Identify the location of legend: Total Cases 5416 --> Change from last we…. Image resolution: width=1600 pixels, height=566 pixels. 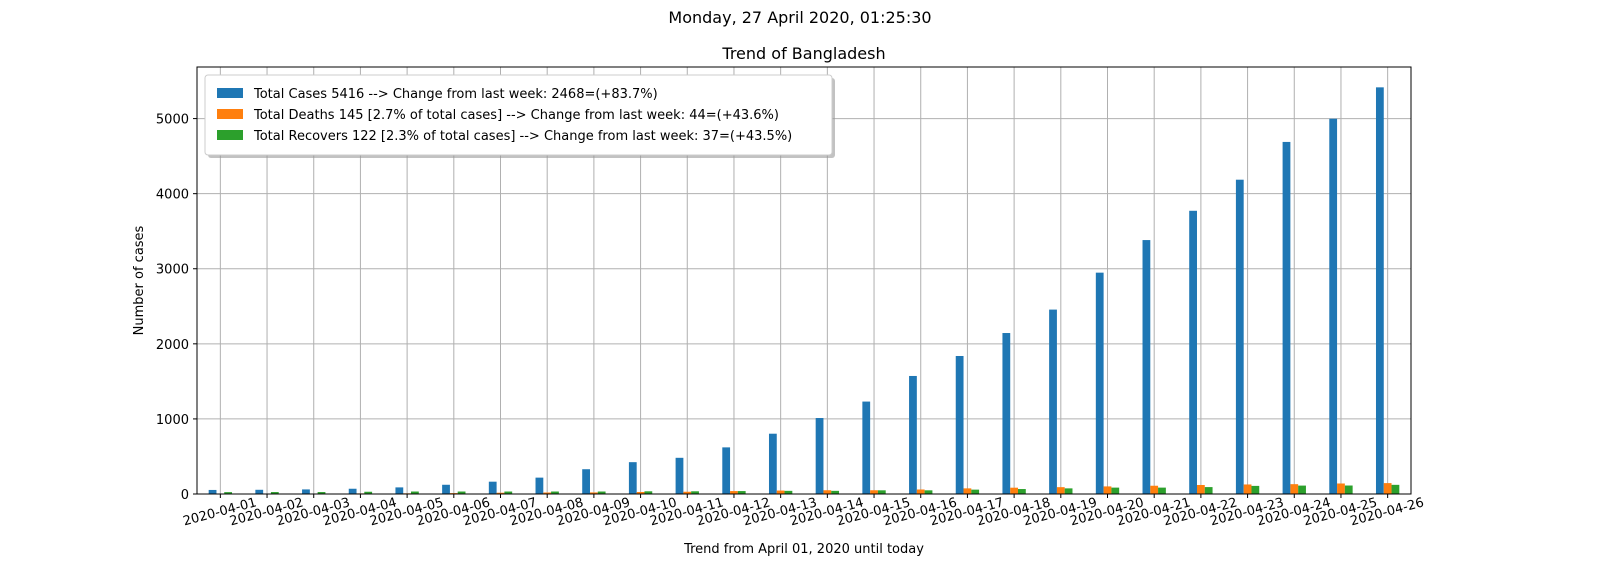
(519, 116).